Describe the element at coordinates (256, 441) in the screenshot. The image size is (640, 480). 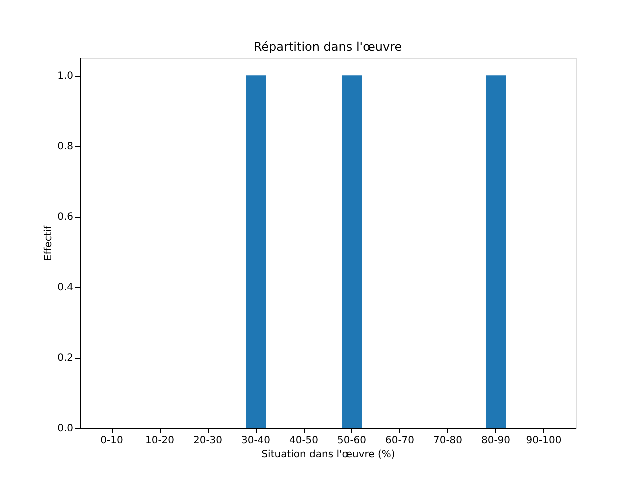
I see `x-tick-label: 30-40` at that location.